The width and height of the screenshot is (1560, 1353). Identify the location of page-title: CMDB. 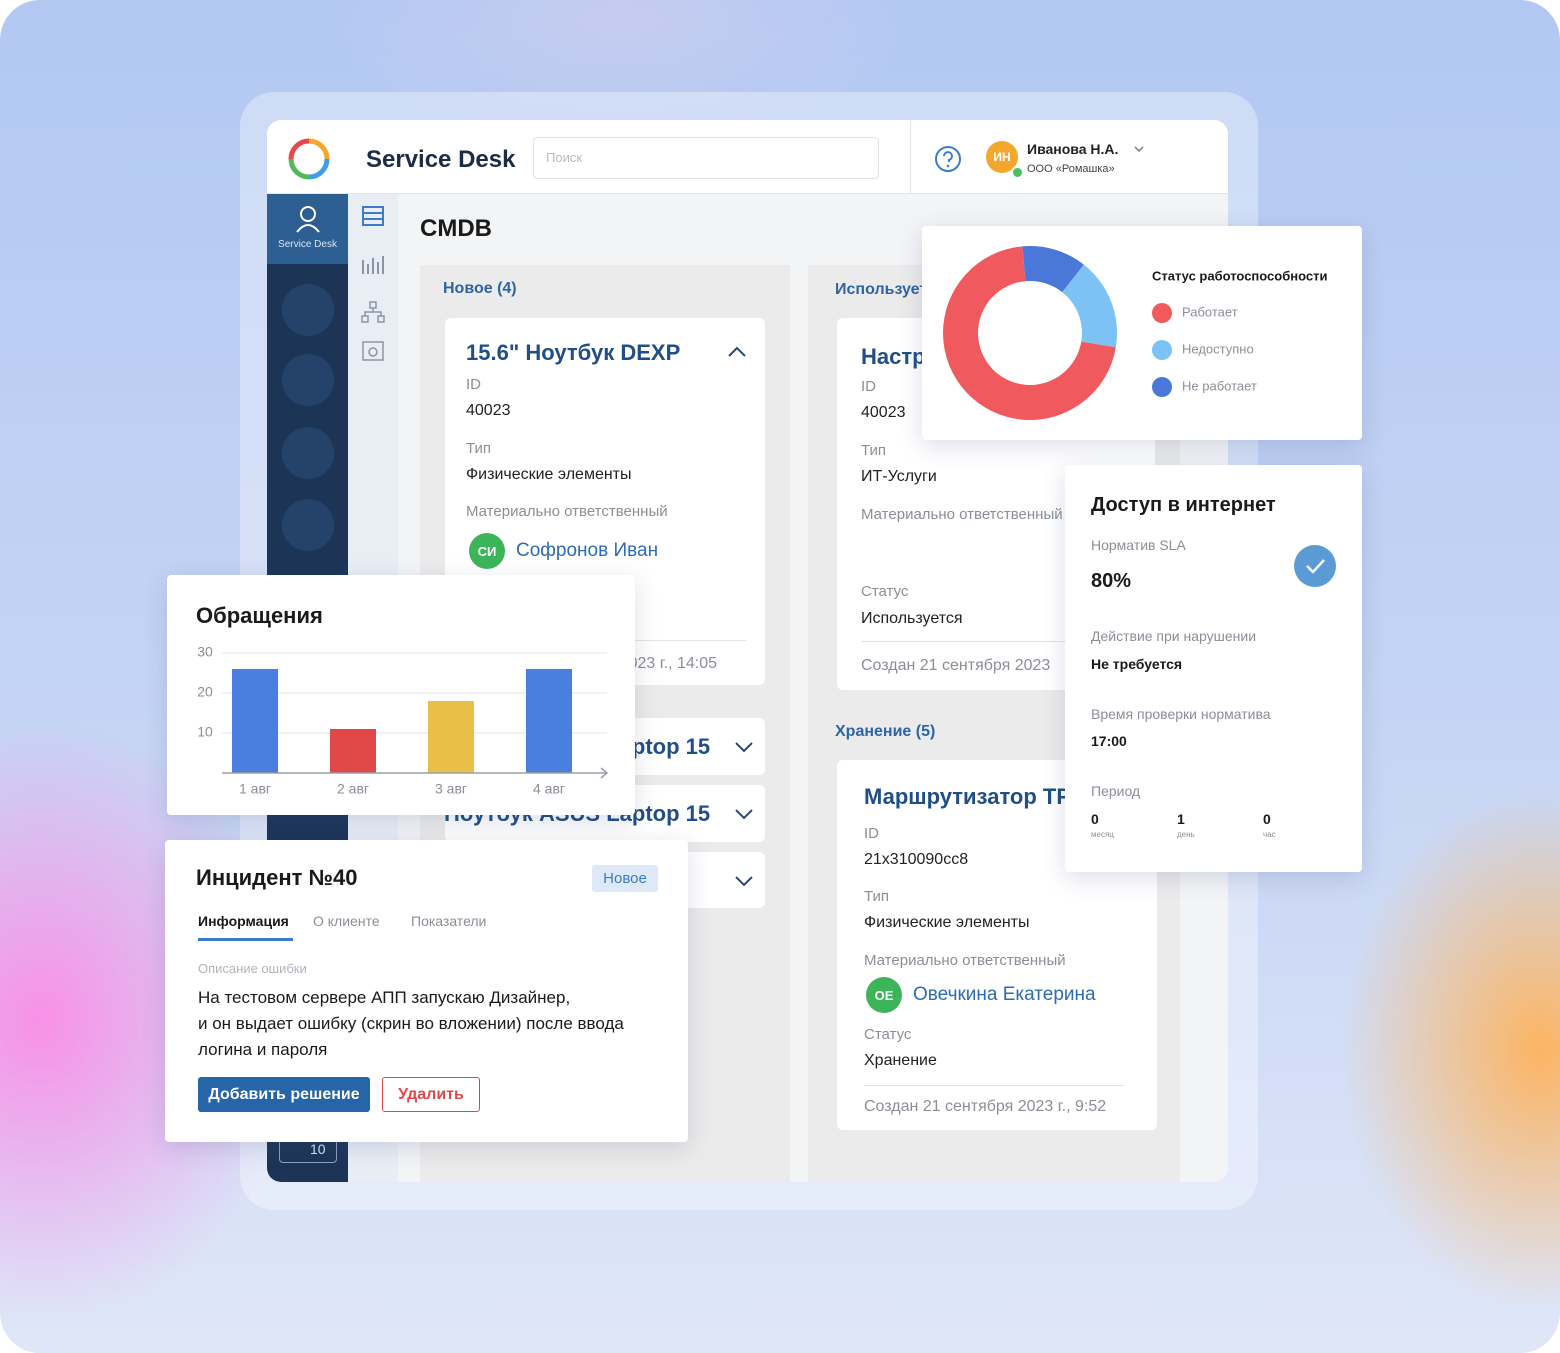
(456, 228).